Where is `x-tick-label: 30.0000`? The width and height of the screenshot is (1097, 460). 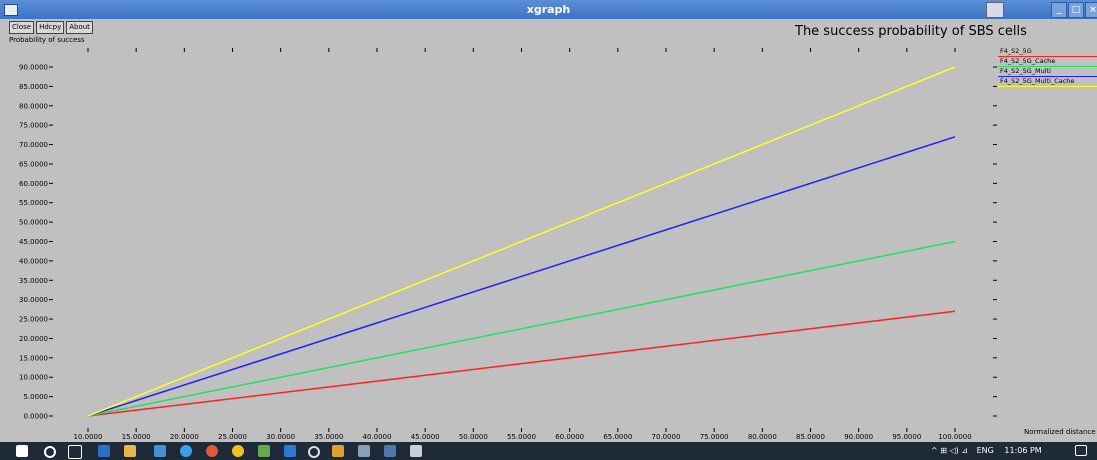 x-tick-label: 30.0000 is located at coordinates (280, 437).